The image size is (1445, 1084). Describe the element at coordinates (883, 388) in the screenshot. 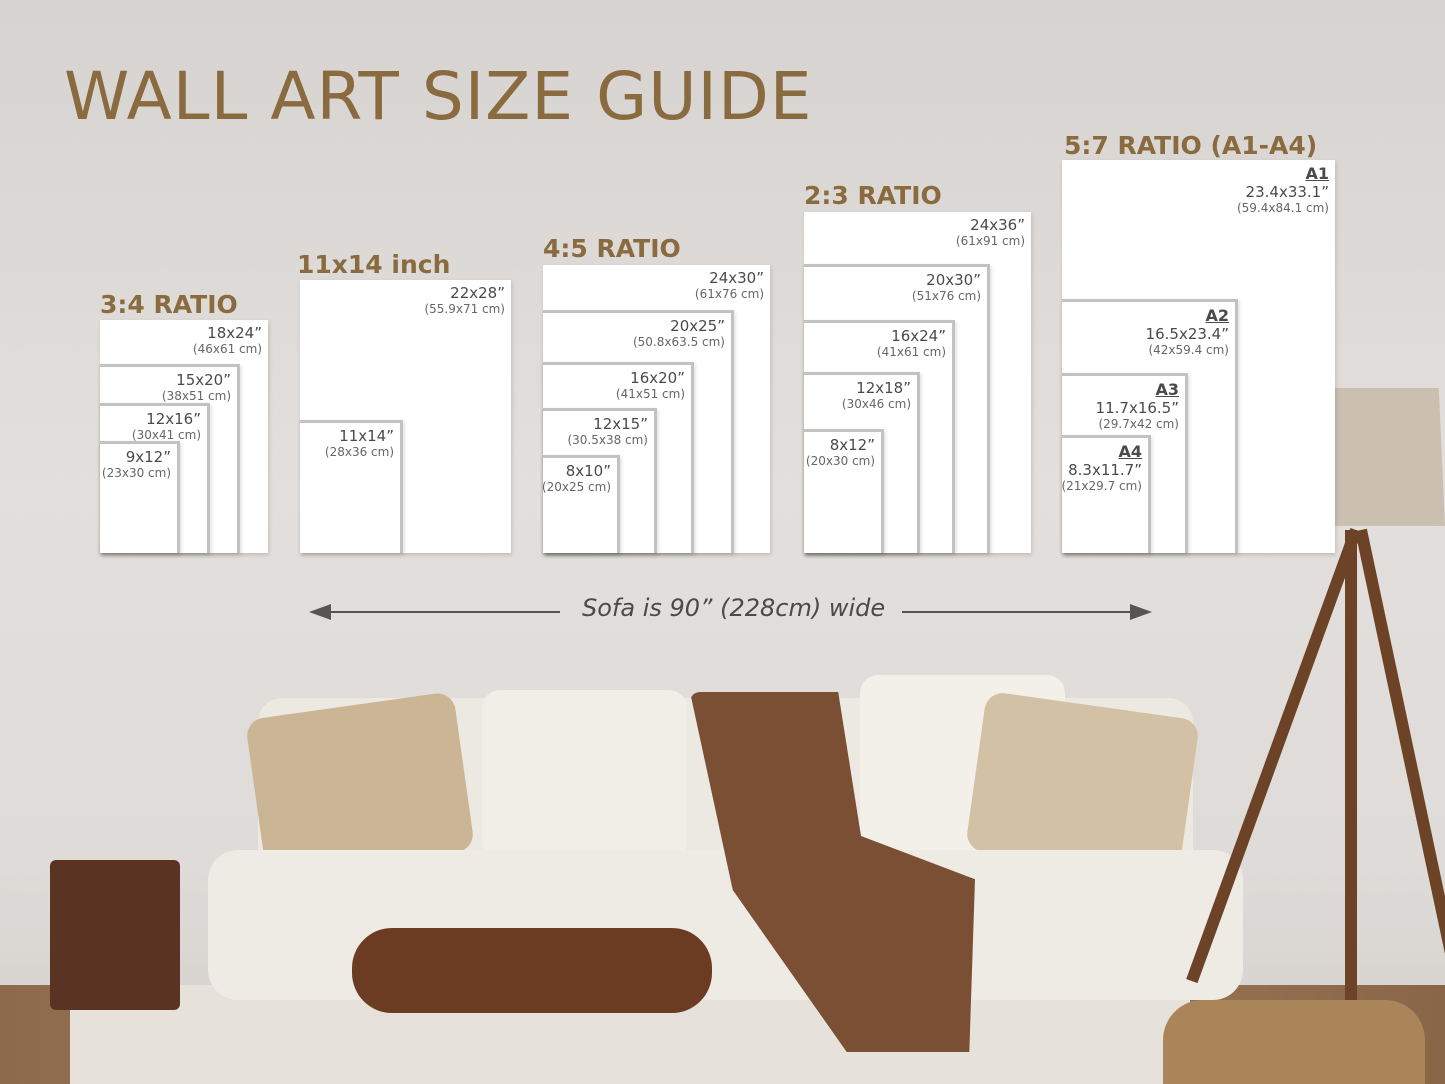

I see `size-inches: 12x18”` at that location.